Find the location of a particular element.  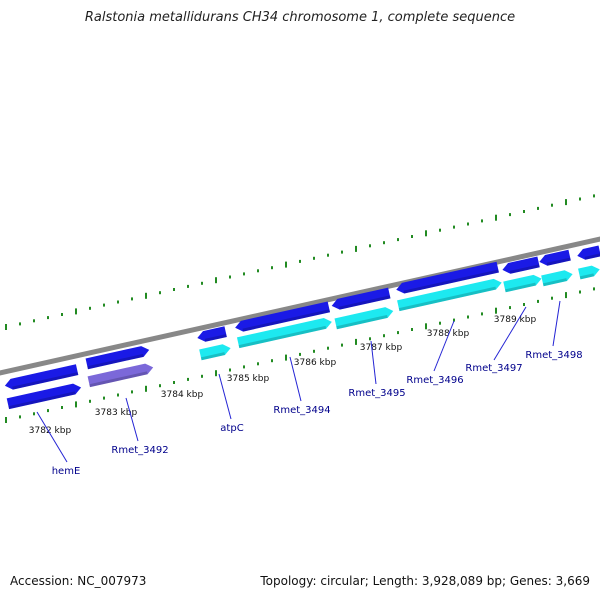

scale-label: 3787 kbp is located at coordinates (381, 348).